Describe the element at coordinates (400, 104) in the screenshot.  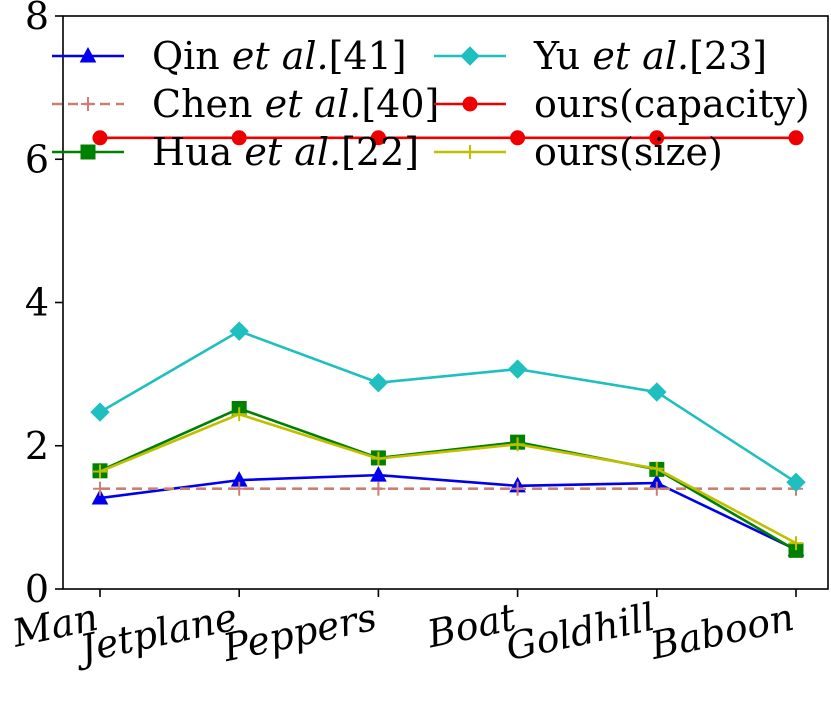
I see `legend-label-ref: [40]` at that location.